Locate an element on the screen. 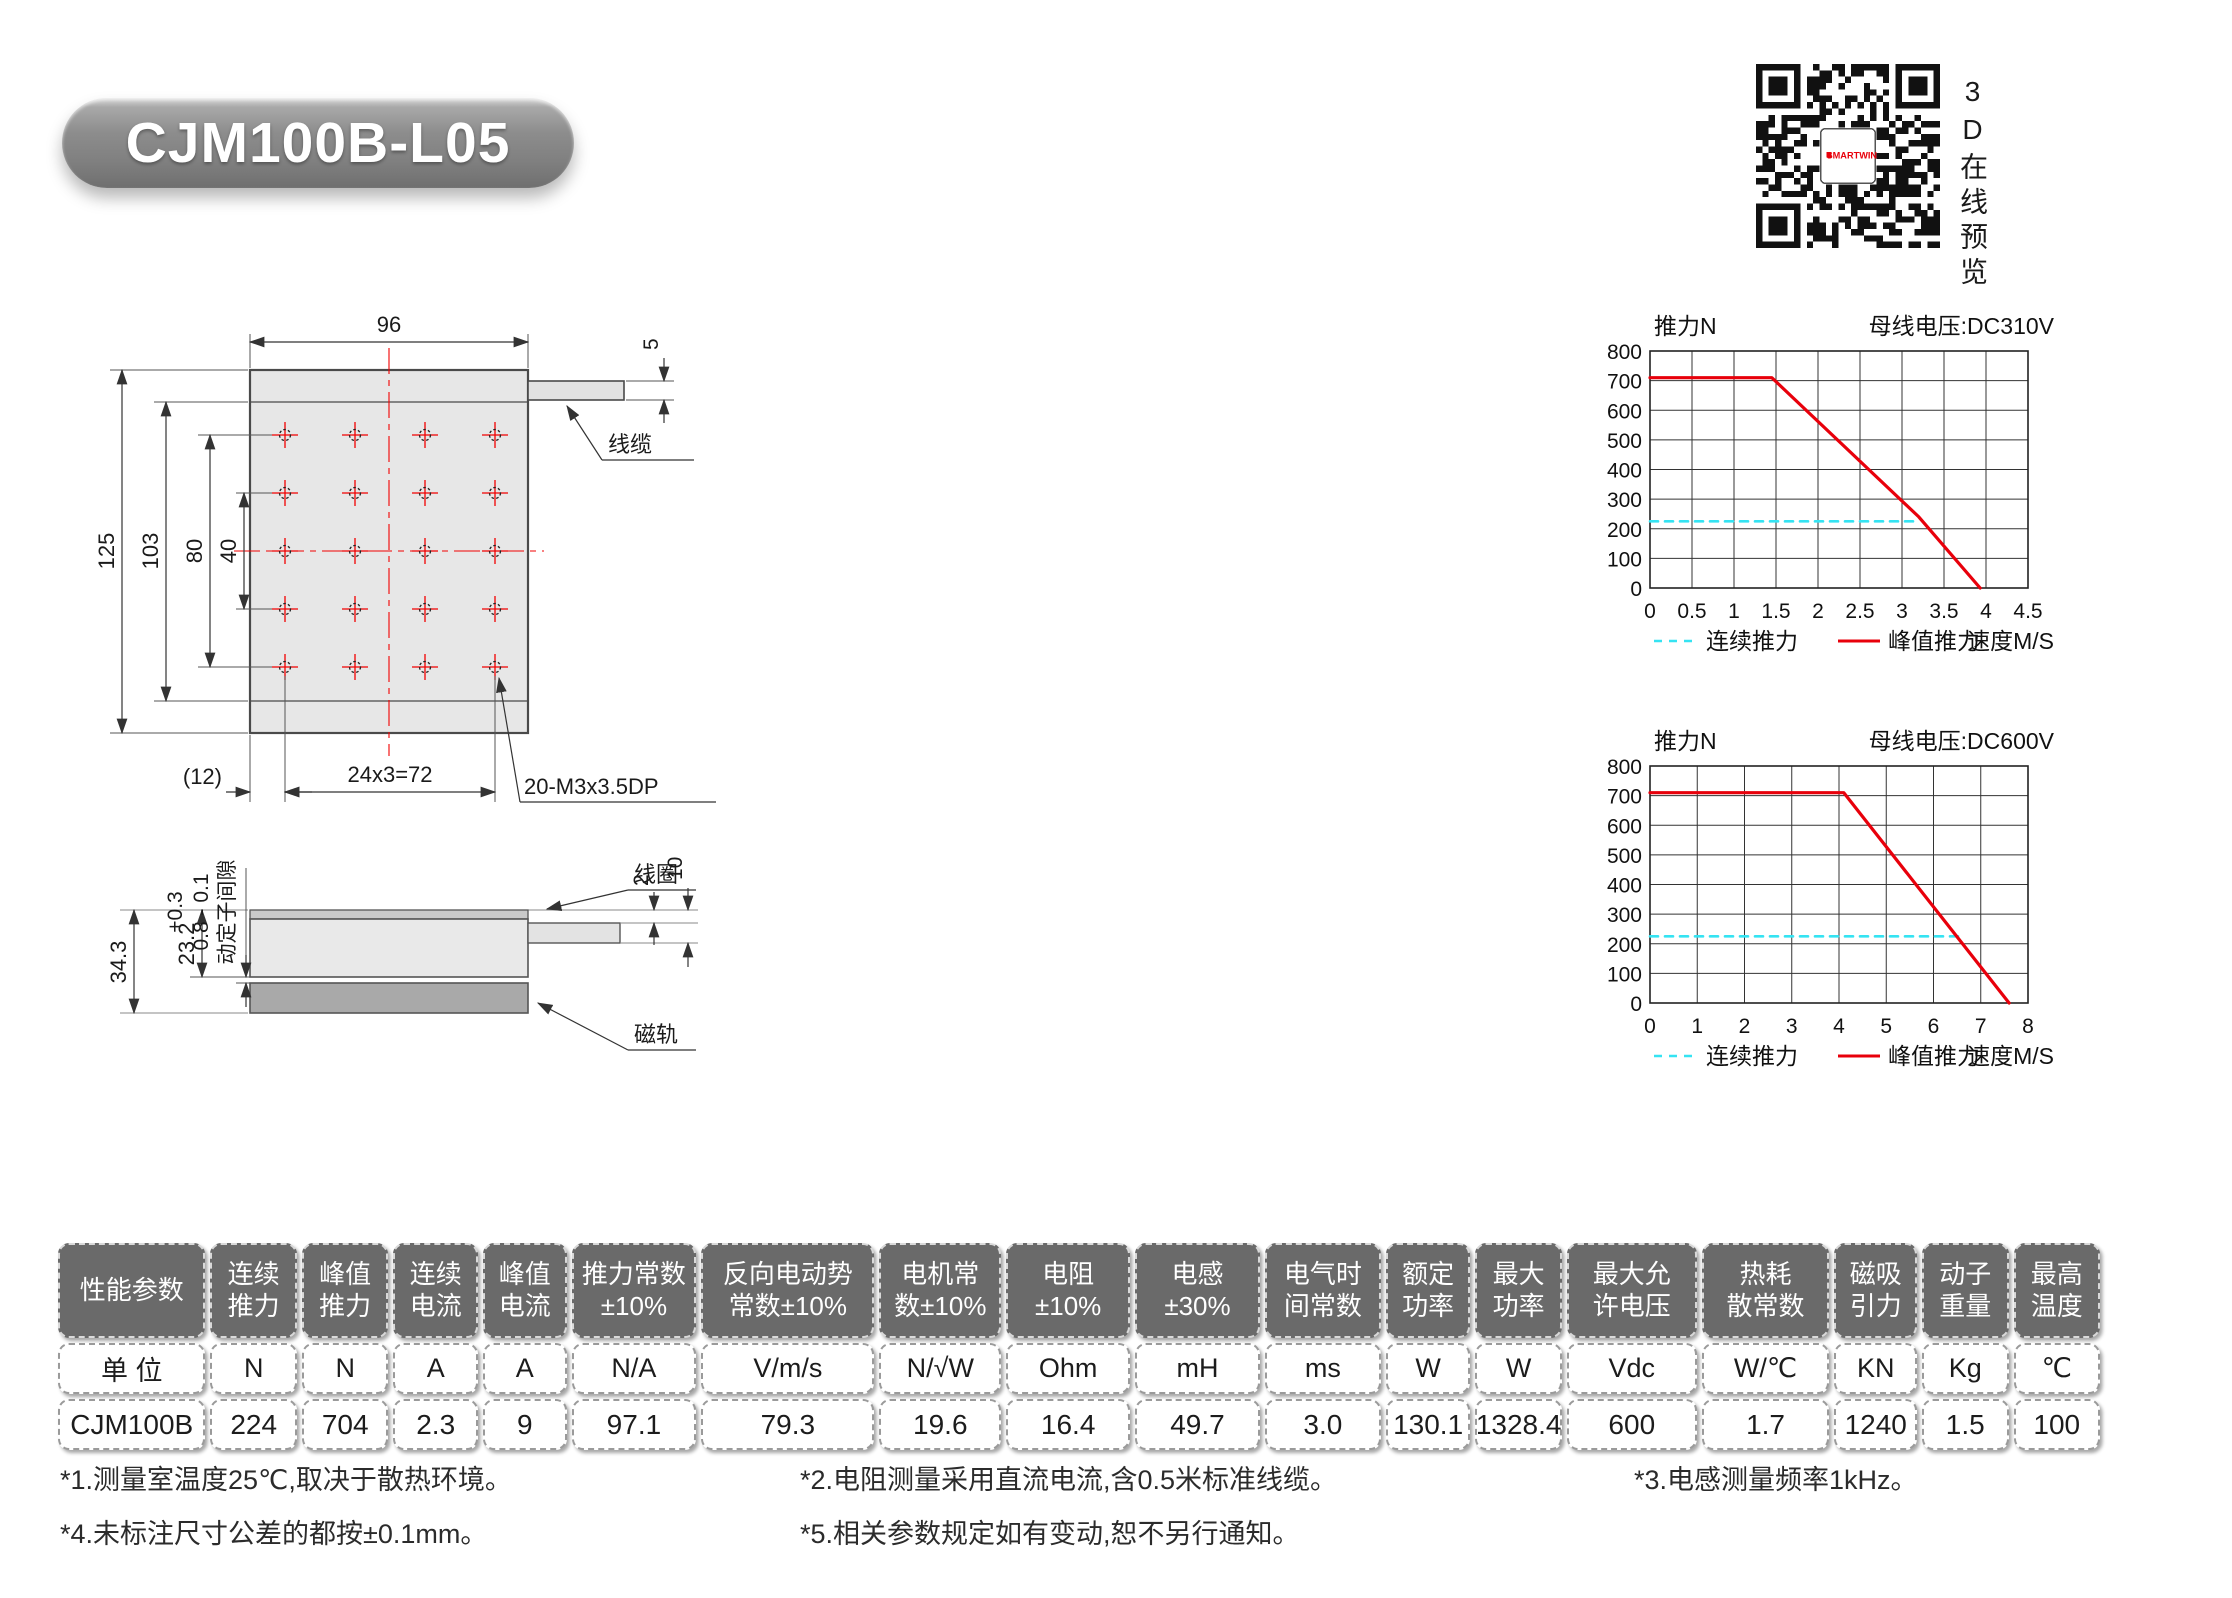 The image size is (2232, 1598). footnote-3: *3.电感测量频率1kHz。 is located at coordinates (1776, 1480).